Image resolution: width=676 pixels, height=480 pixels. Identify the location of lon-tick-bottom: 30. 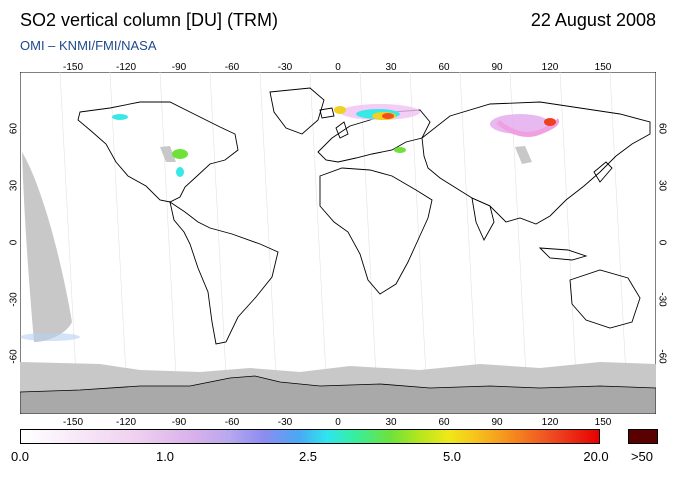
(391, 422).